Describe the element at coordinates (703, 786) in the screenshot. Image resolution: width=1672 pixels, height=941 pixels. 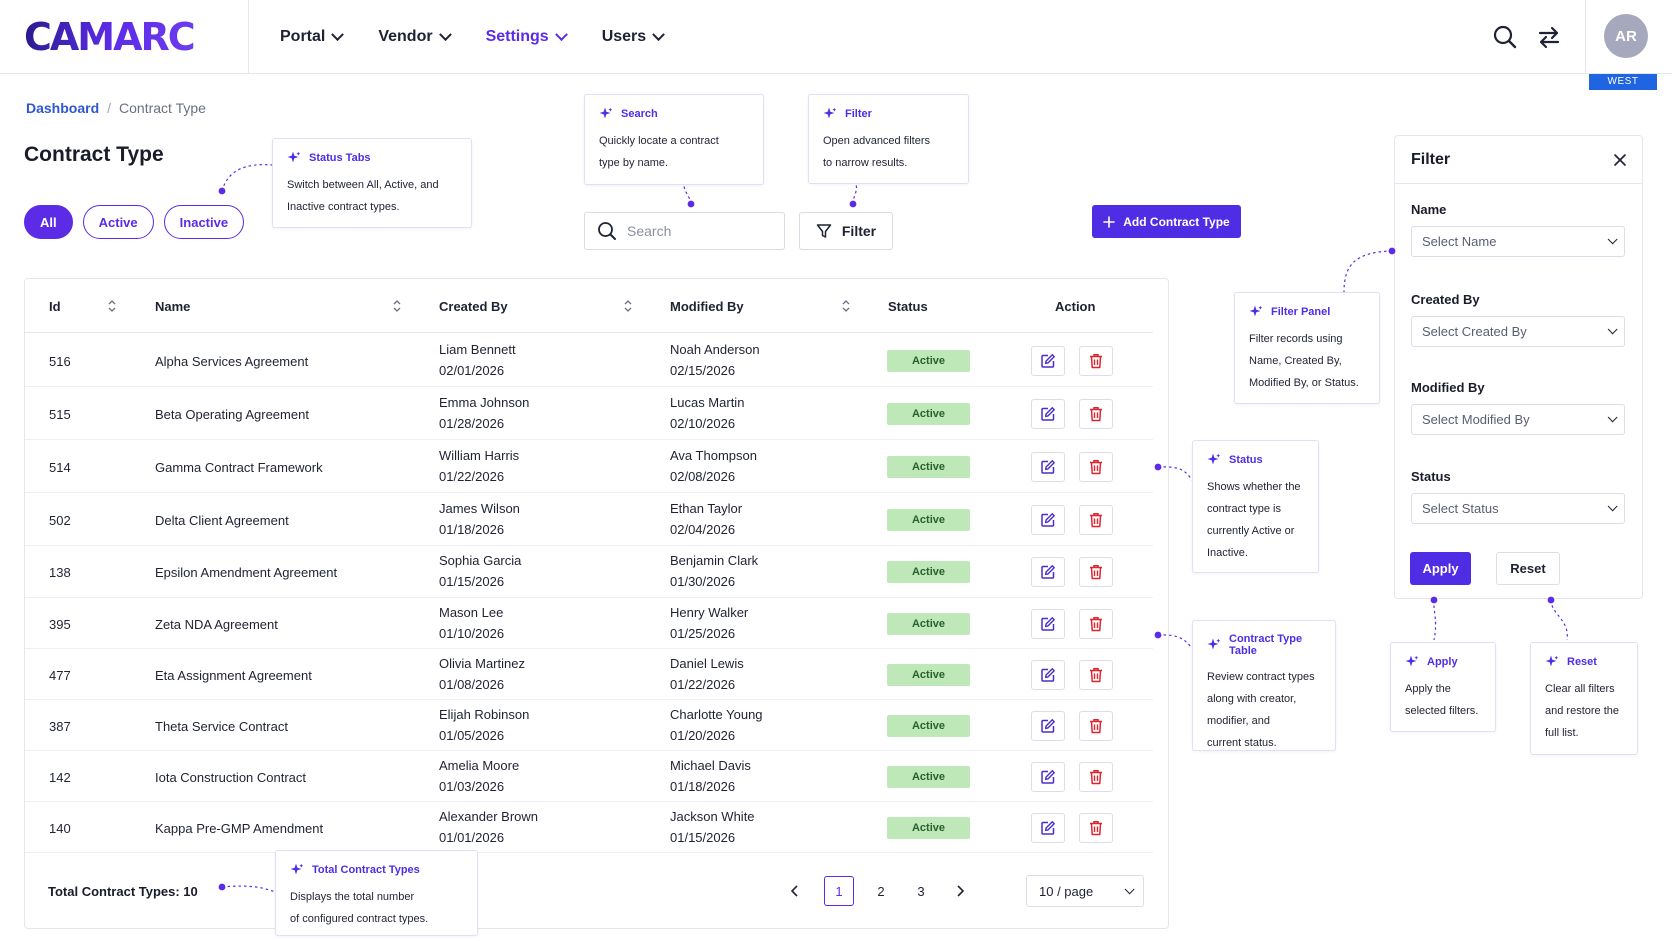
I see `cell-modified-date: 01/18/2026` at that location.